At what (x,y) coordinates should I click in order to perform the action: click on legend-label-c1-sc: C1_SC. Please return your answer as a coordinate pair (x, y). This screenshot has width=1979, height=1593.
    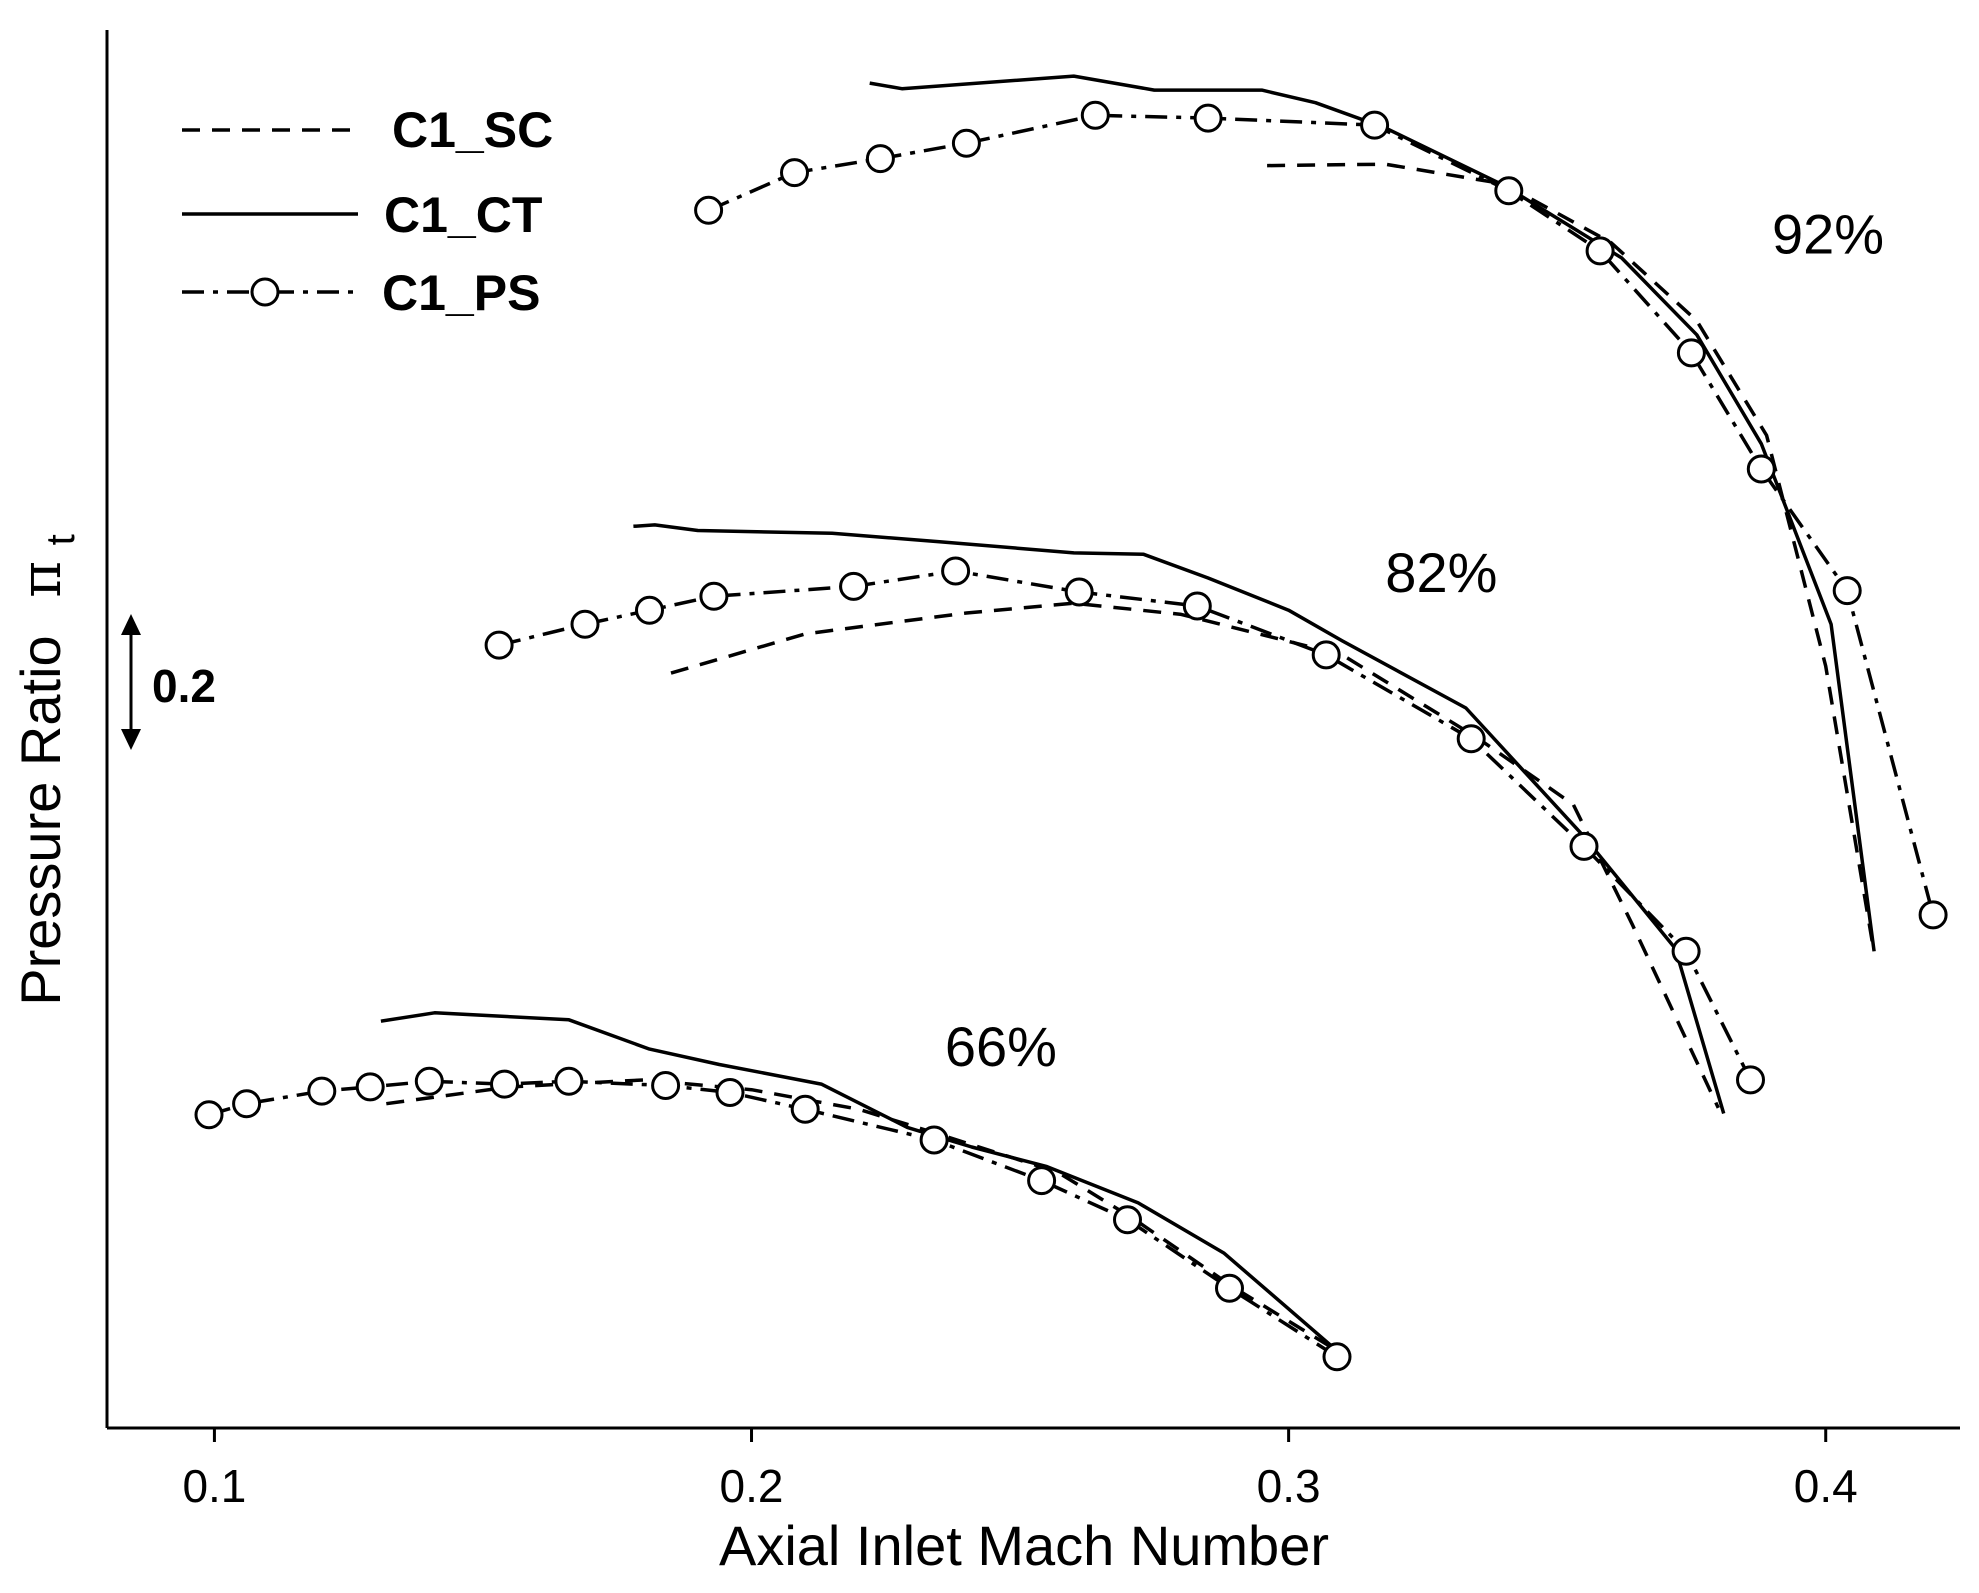
    Looking at the image, I should click on (472, 130).